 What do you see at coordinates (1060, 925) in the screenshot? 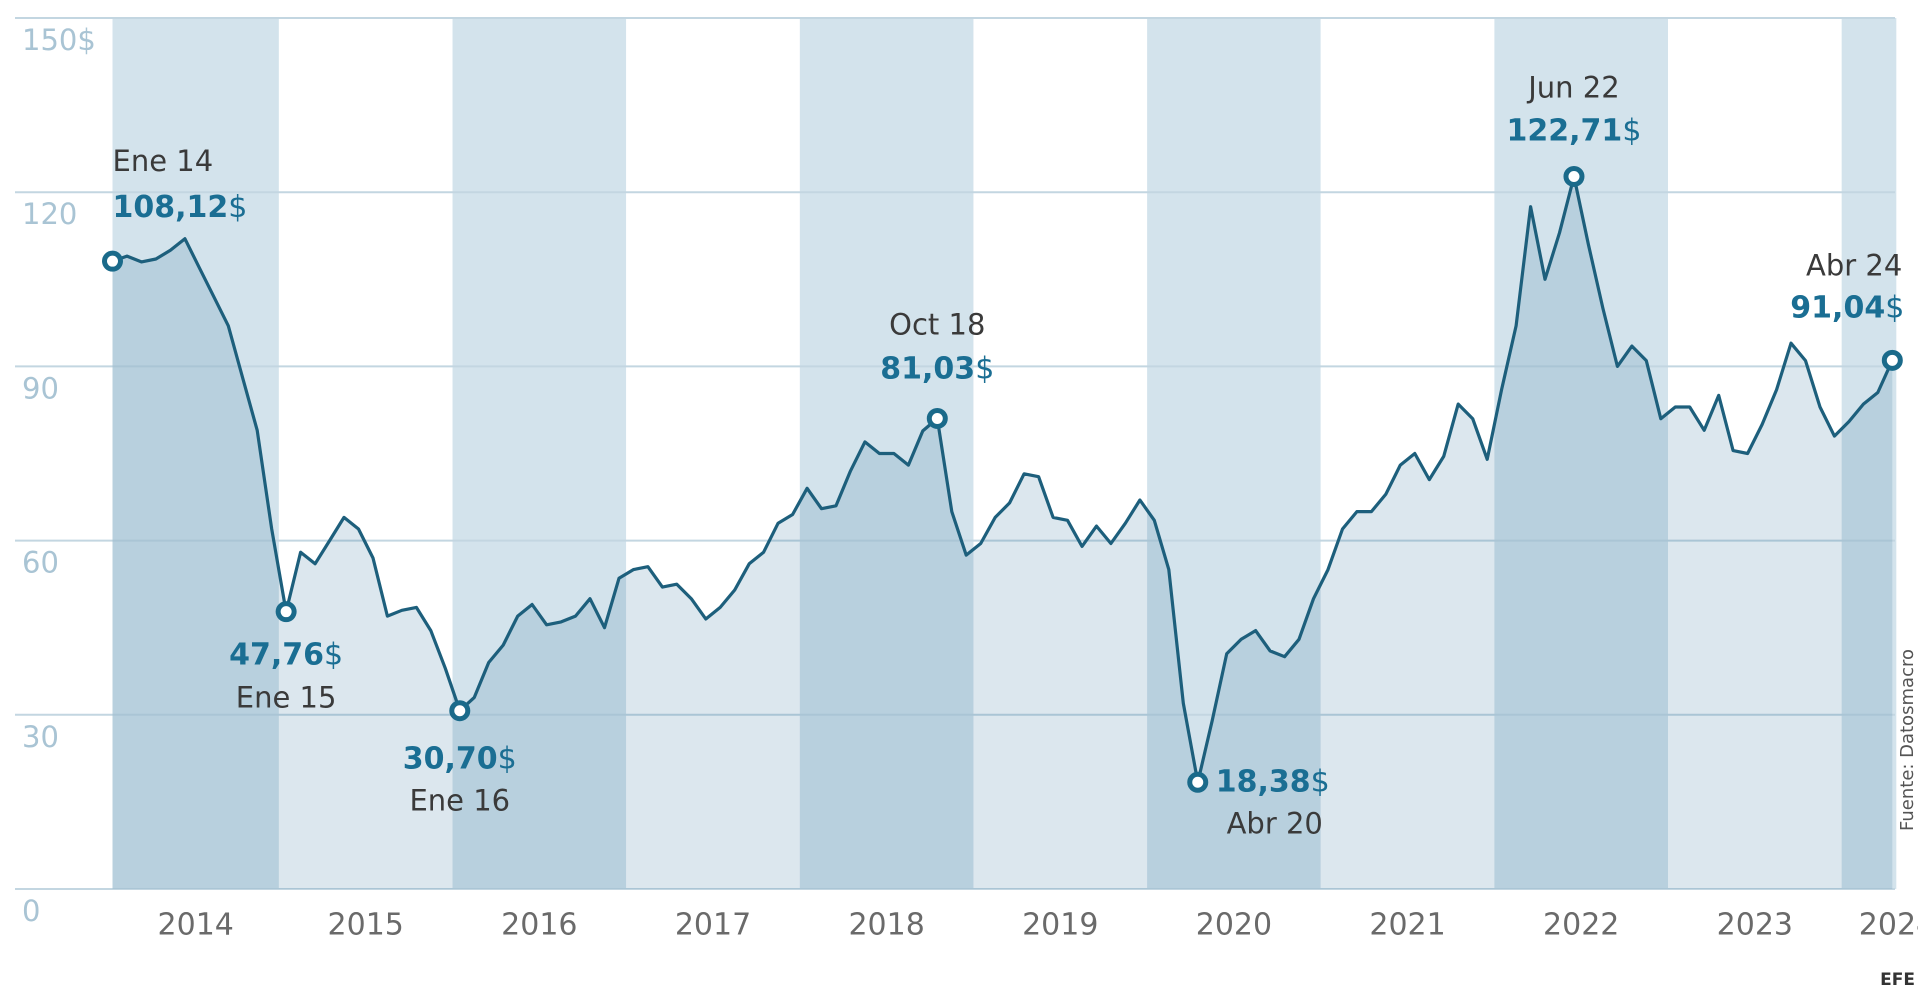
I see `x-tick-label: 2019` at bounding box center [1060, 925].